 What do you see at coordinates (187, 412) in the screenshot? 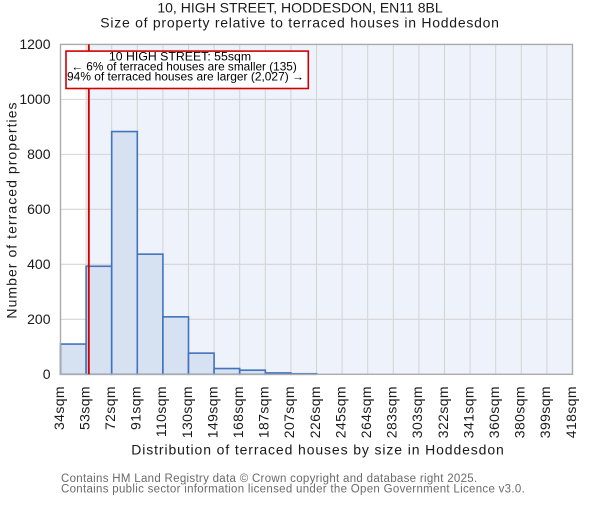
I see `svg-text: 130sqm` at bounding box center [187, 412].